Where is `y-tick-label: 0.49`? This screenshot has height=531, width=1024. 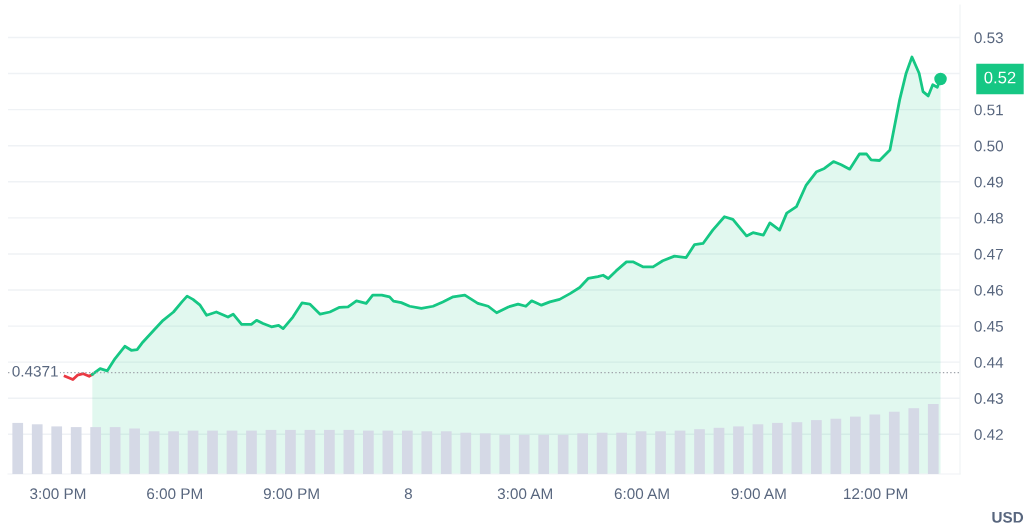 y-tick-label: 0.49 is located at coordinates (988, 182).